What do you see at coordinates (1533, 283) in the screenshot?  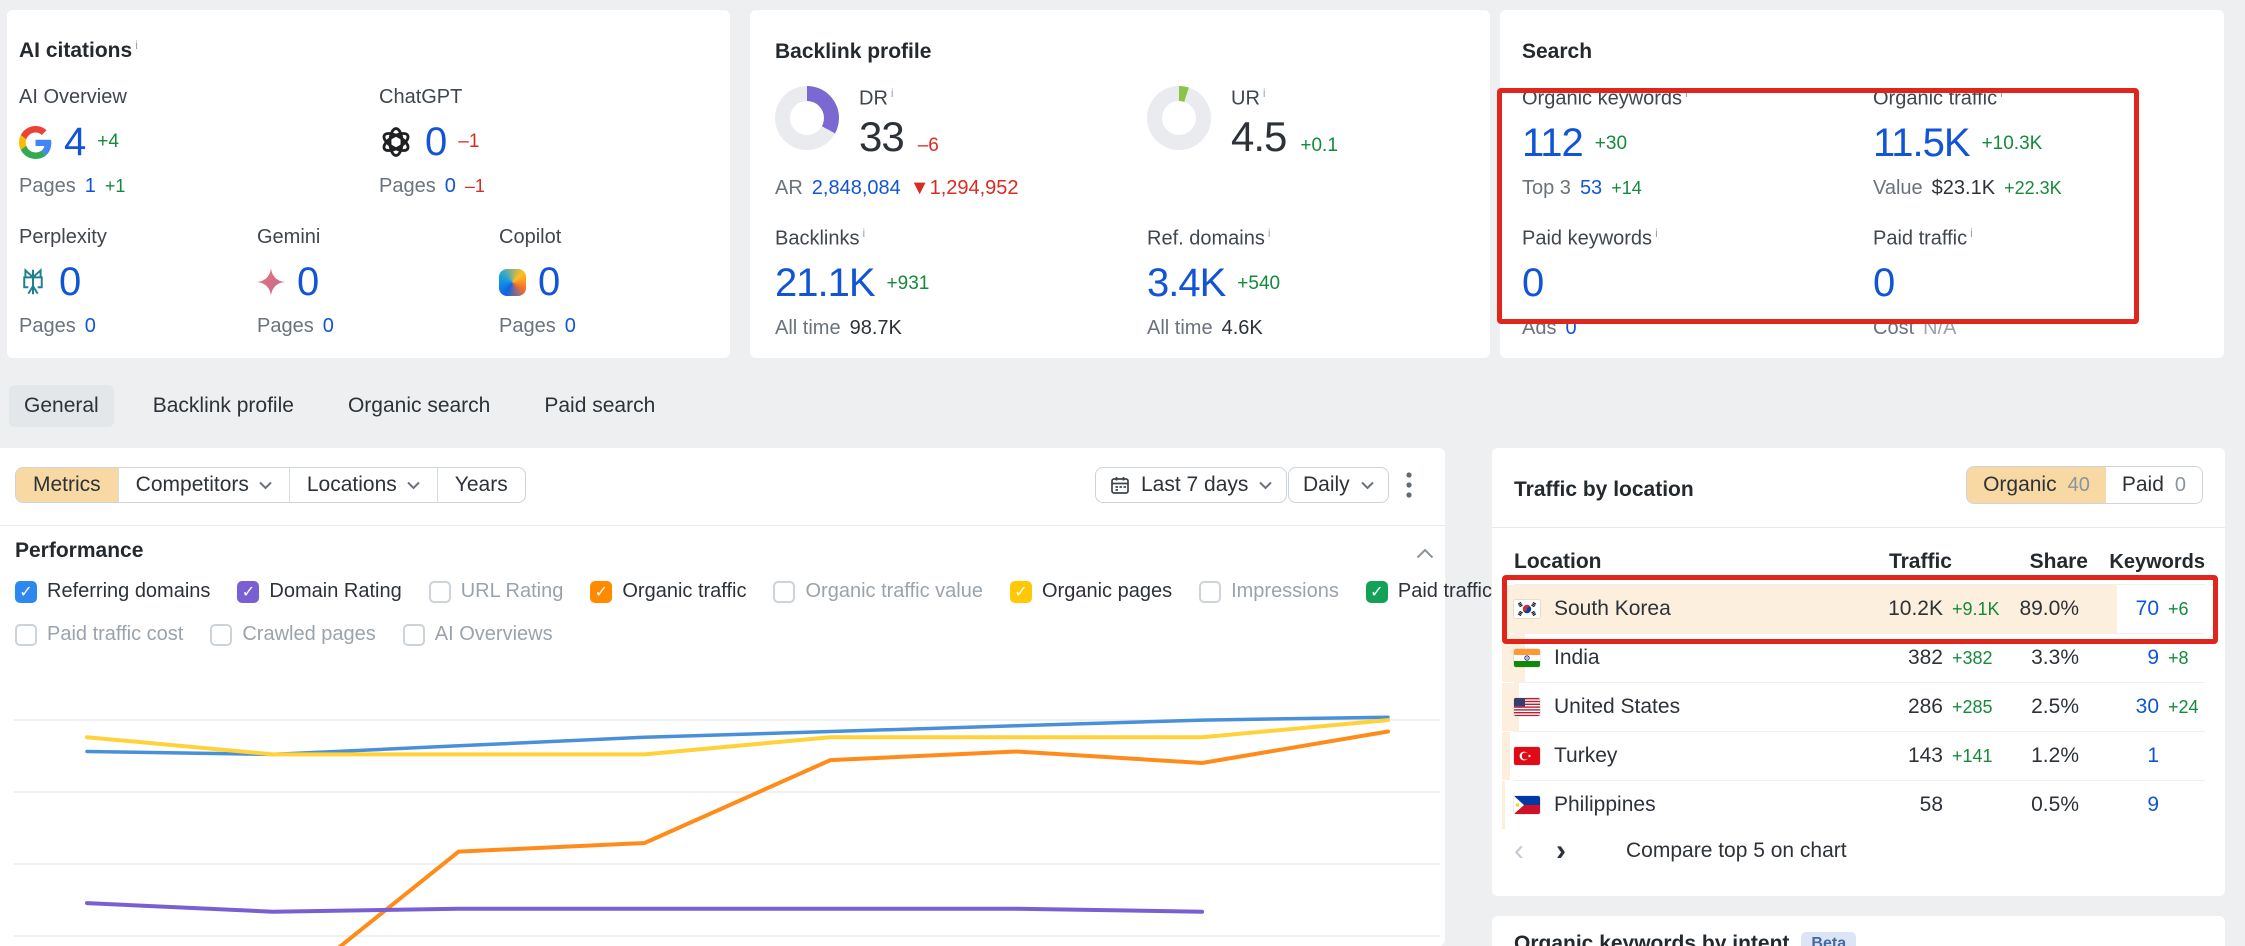 I see `paid-keywords-value: 0` at bounding box center [1533, 283].